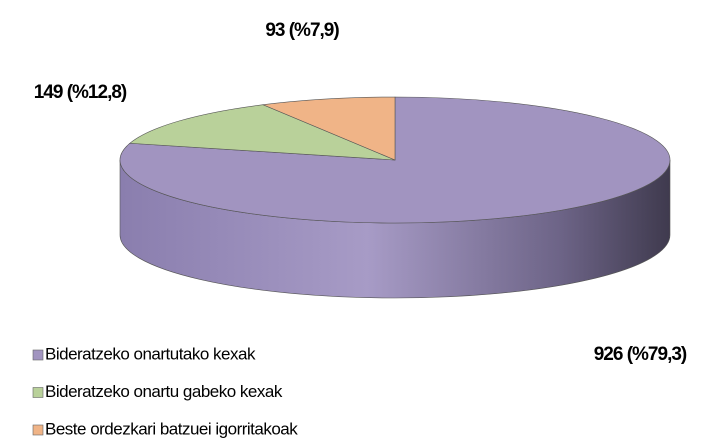 The height and width of the screenshot is (441, 718). What do you see at coordinates (302, 30) in the screenshot?
I see `data-label: 93 (%7,9)` at bounding box center [302, 30].